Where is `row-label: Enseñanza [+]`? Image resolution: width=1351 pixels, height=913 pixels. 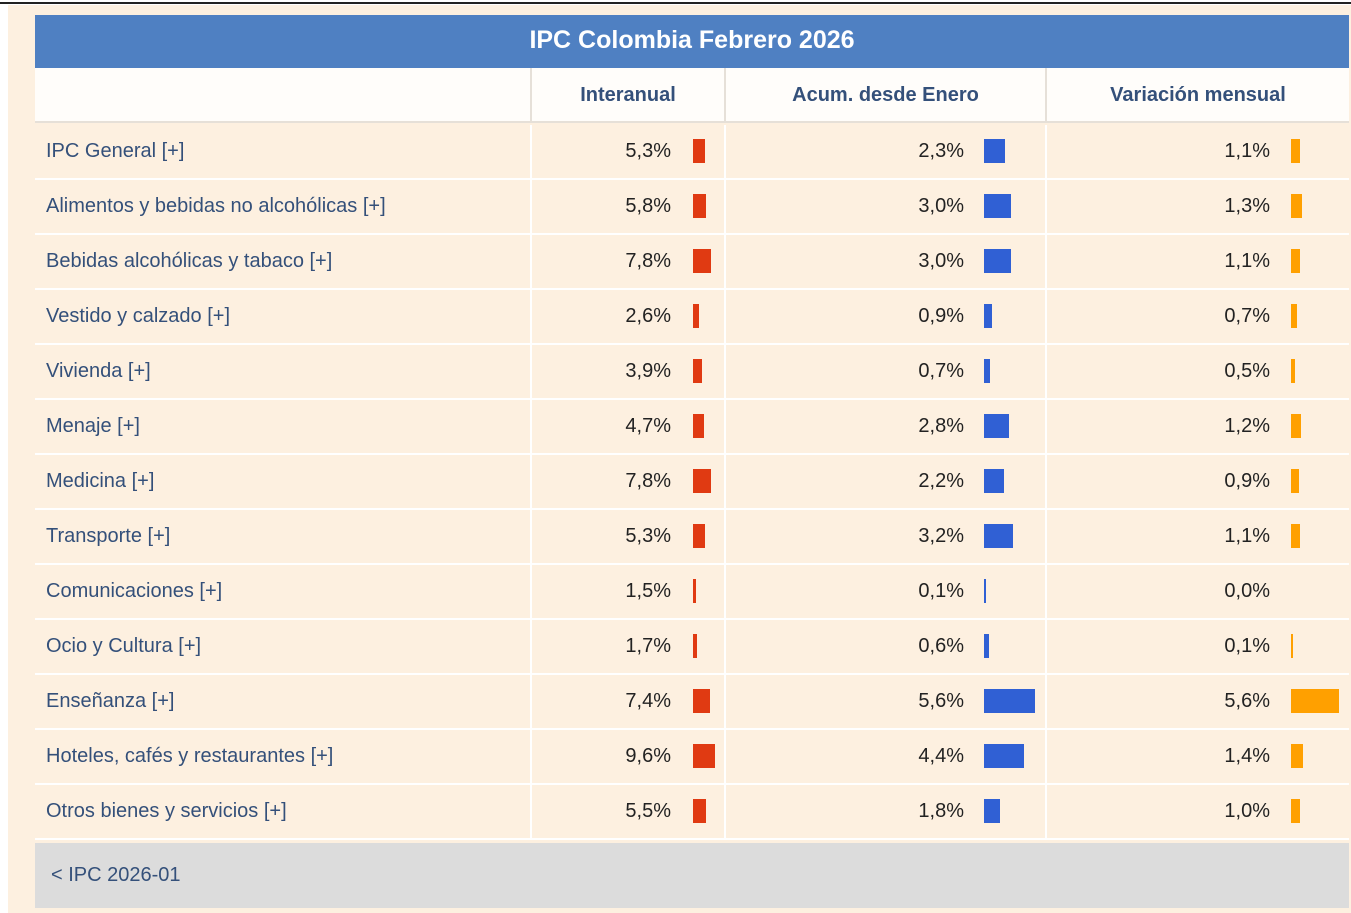
row-label: Enseñanza [+] is located at coordinates (110, 701).